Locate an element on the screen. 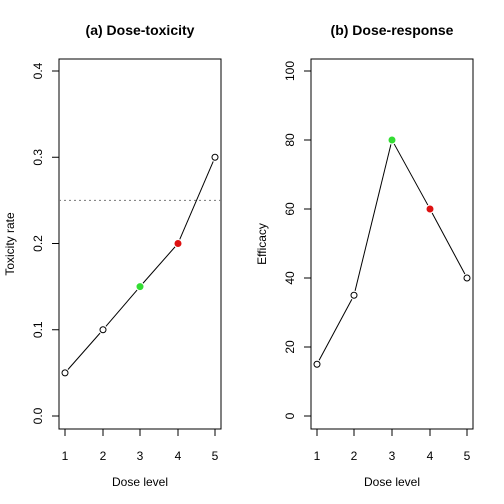 Image resolution: width=504 pixels, height=504 pixels. y-tick-label: 0.3 is located at coordinates (38, 157).